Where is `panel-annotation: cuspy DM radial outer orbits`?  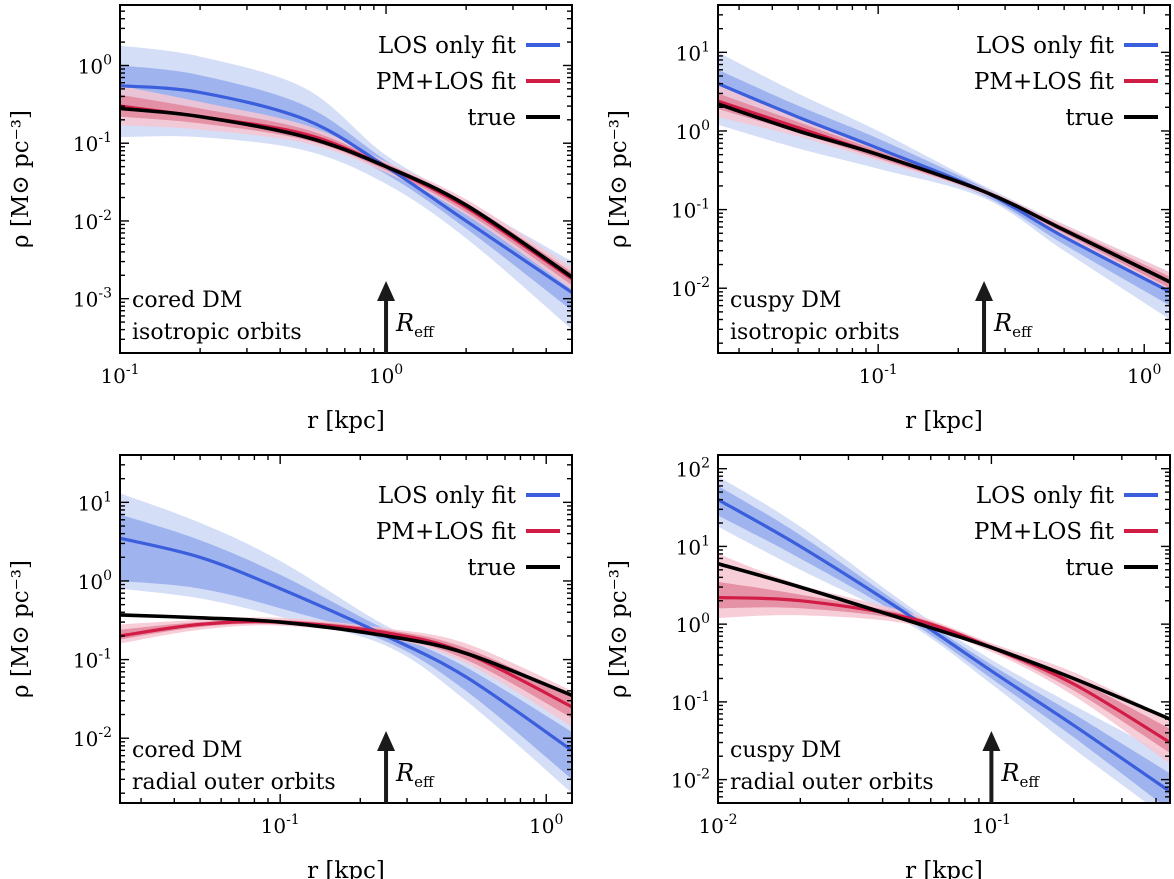 panel-annotation: cuspy DM radial outer orbits is located at coordinates (832, 766).